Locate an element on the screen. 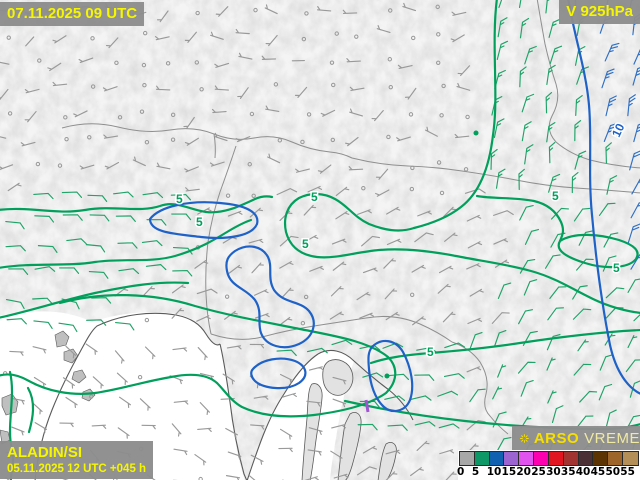  valid-time-box: 07.11.2025 09 UTC is located at coordinates (72, 14).